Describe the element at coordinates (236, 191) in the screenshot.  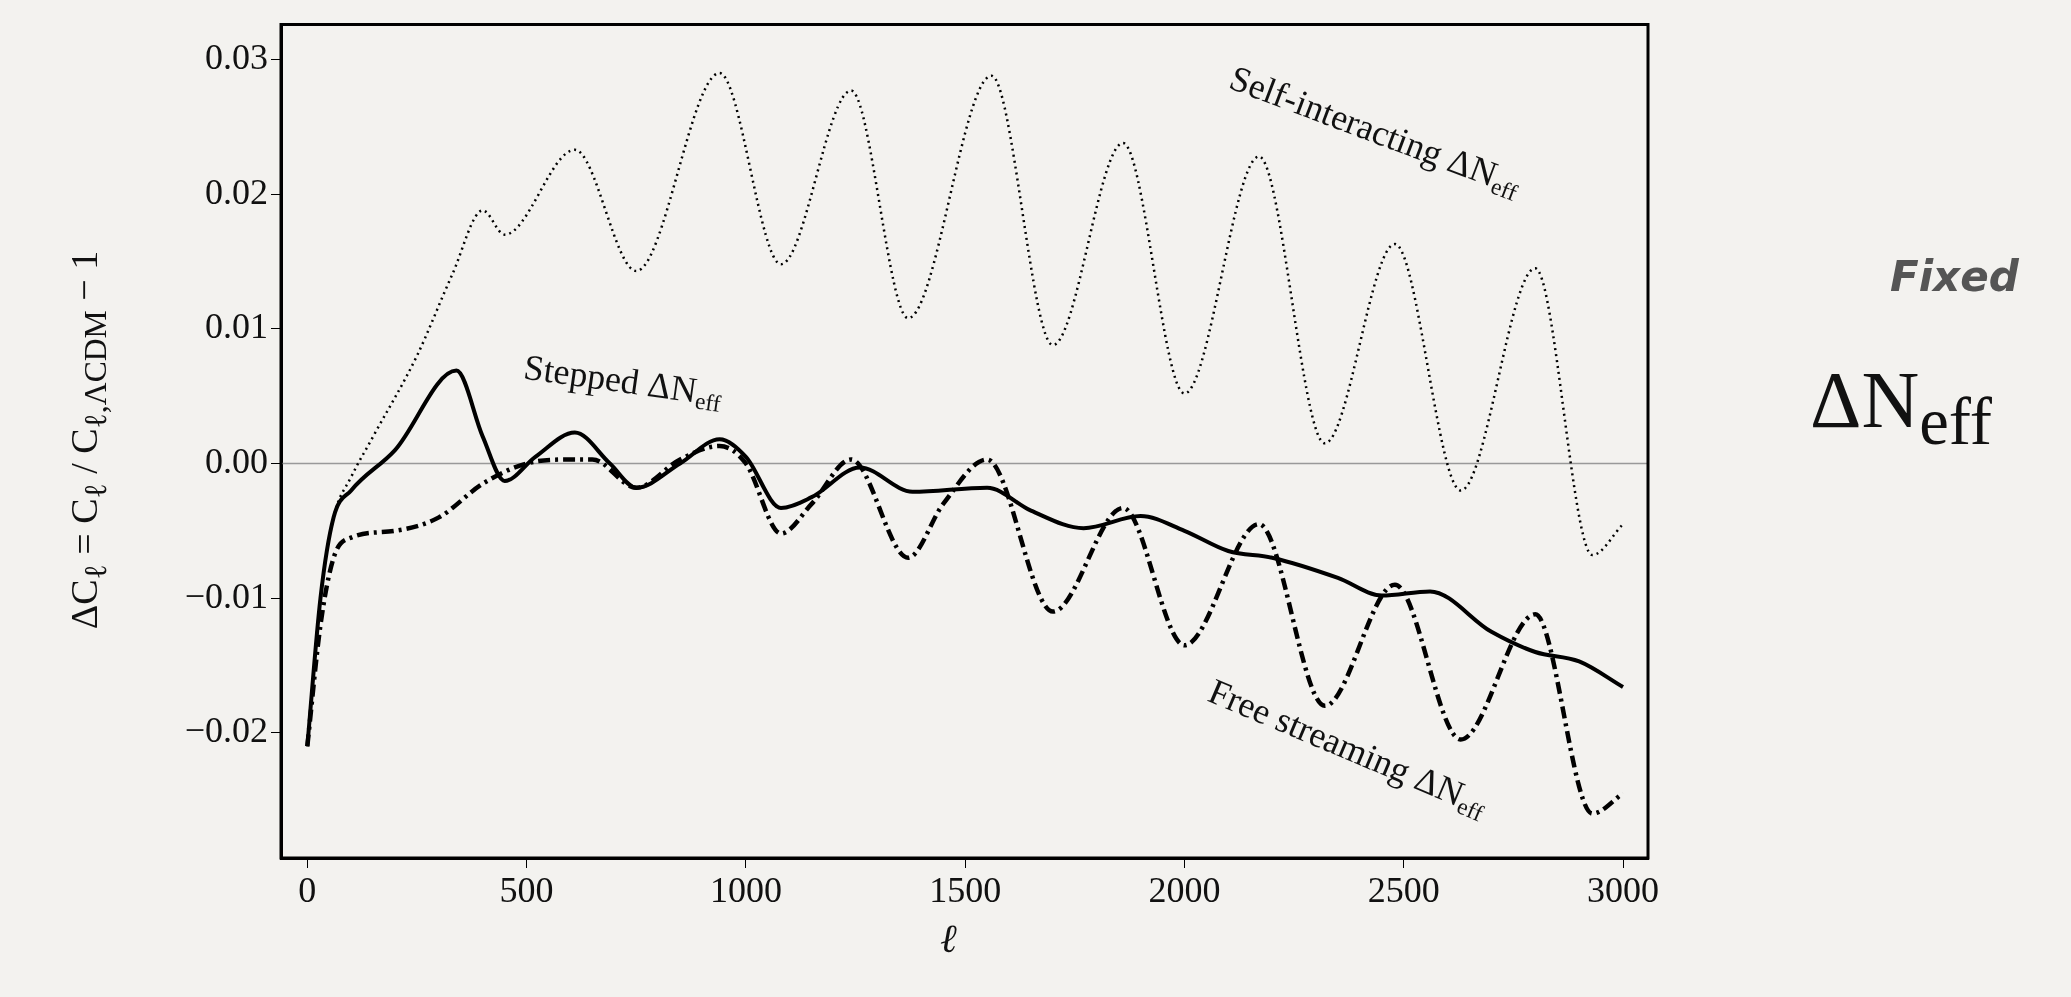
I see `y-tick-label: 0.02` at that location.